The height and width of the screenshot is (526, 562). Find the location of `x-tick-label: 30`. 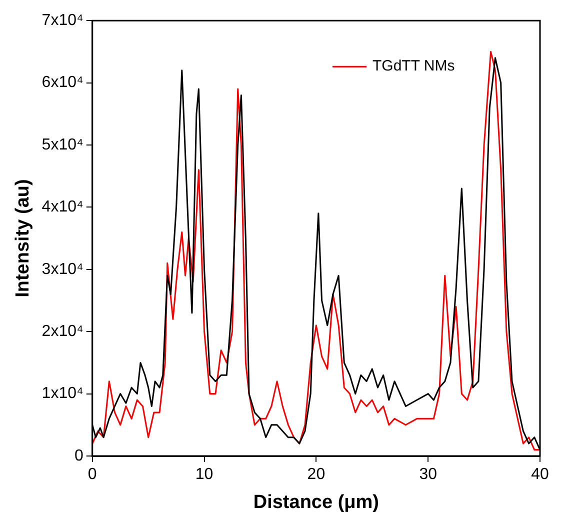

x-tick-label: 30 is located at coordinates (428, 475).